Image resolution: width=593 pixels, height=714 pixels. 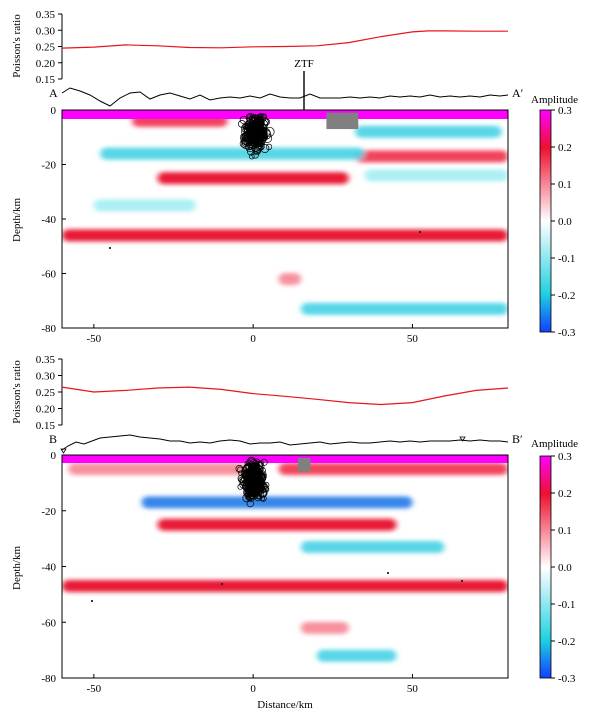 I want to click on depth-ticks-a: 0 -20 -40 -60 -80, so click(x=53, y=220).